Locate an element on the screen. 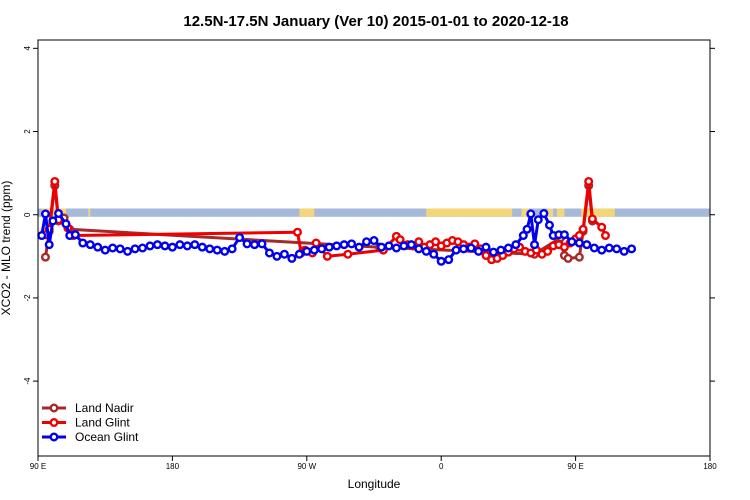 This screenshot has width=750, height=500. y-tick-label: 4 is located at coordinates (27, 48).